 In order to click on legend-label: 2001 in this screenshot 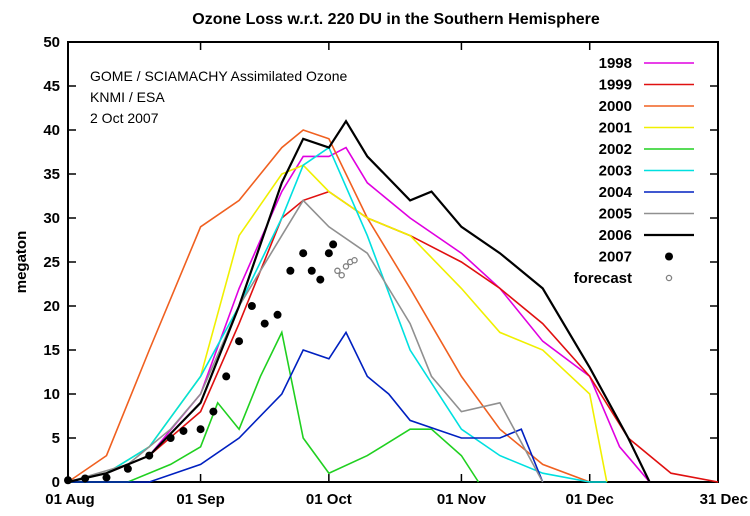, I will do `click(615, 128)`.